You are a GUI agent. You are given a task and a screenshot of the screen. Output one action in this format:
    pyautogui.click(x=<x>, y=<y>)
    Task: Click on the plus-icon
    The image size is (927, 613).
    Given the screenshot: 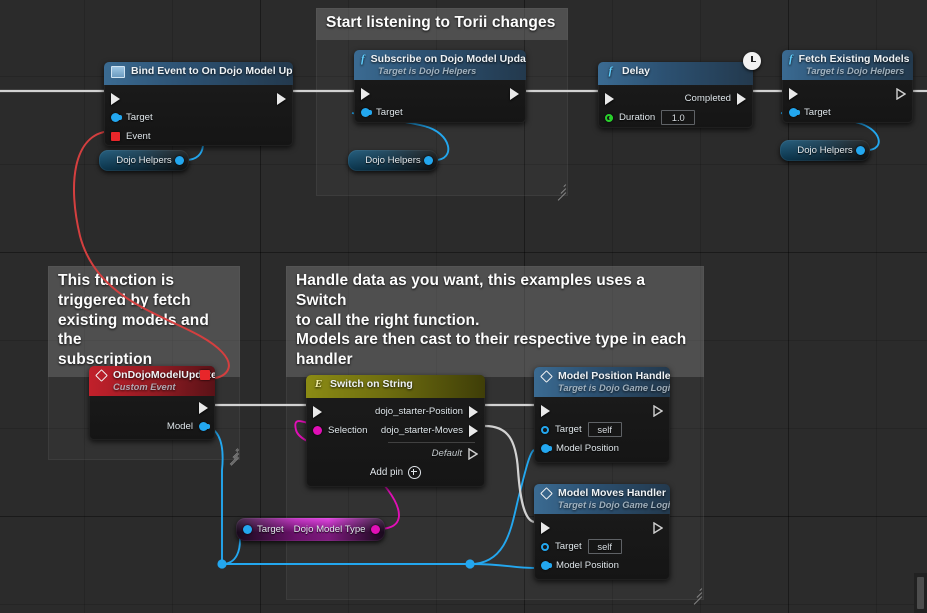 What is the action you would take?
    pyautogui.click(x=415, y=472)
    